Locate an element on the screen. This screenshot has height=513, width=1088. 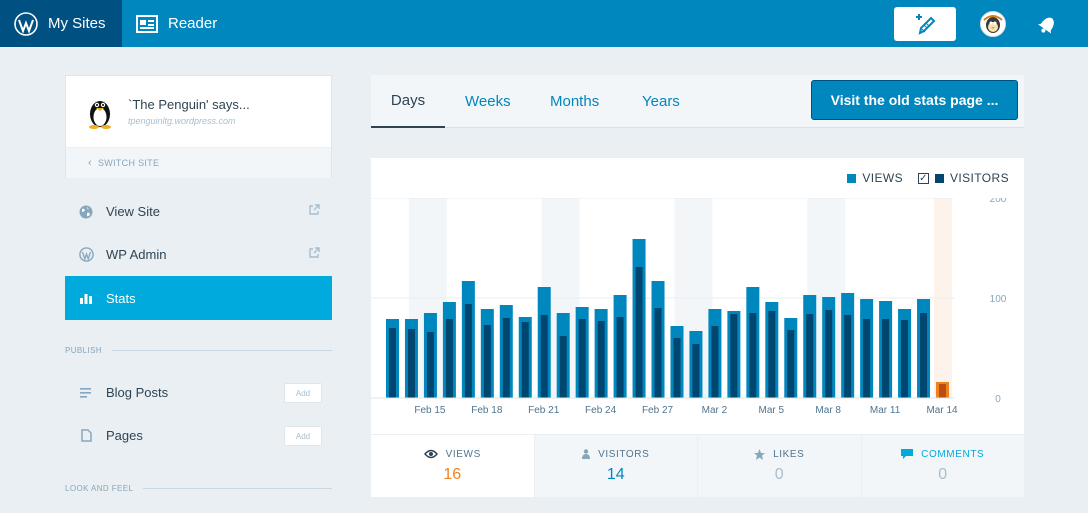
x-tick-label: Feb 18 is located at coordinates (487, 410).